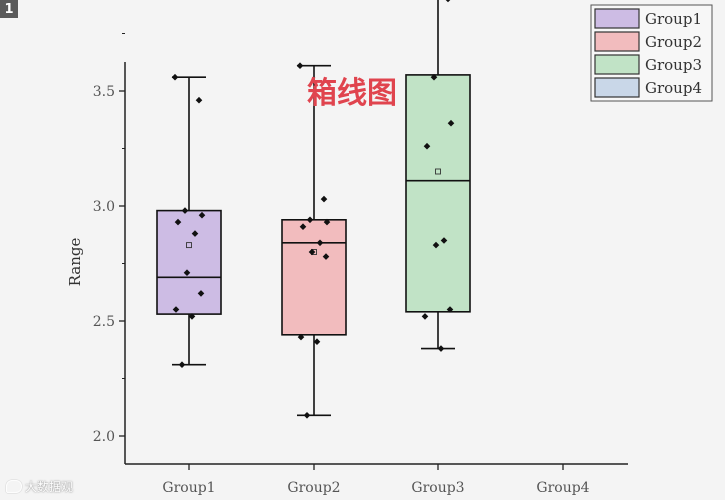 The image size is (725, 500). Describe the element at coordinates (376, 480) in the screenshot. I see `x-axis-ticks: Group1 Group2 Group3 Group4` at that location.